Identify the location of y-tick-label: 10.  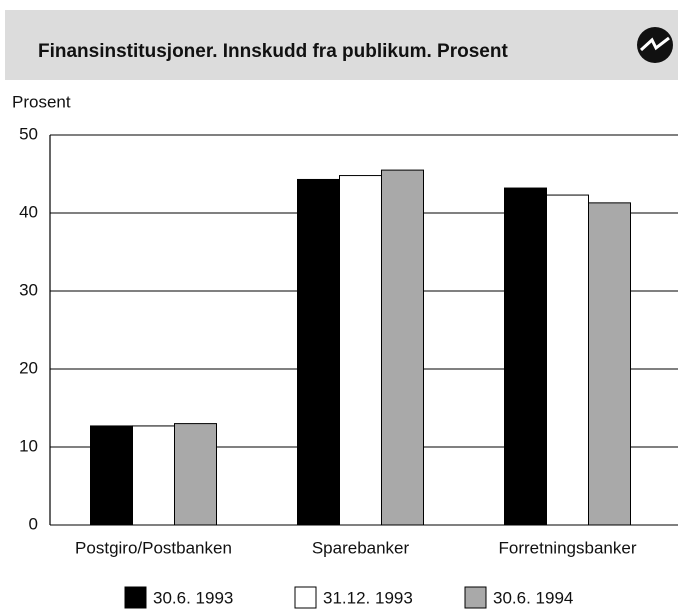
(28, 445).